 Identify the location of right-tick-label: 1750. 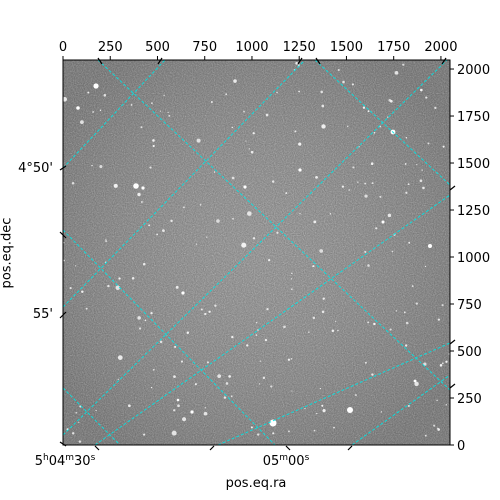
(473, 117).